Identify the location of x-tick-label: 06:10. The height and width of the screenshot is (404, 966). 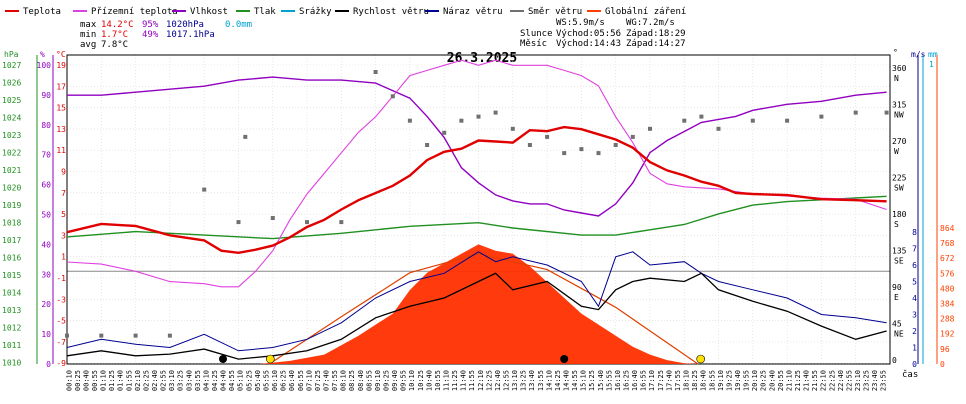
(275, 380).